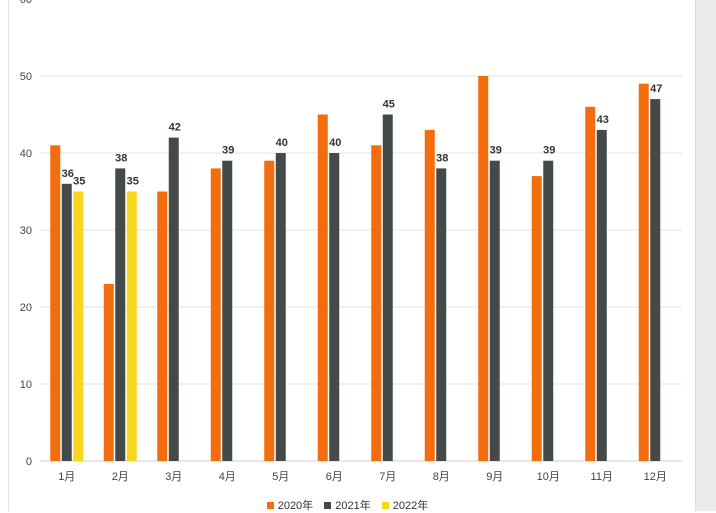  I want to click on legend-swatch-2020, so click(270, 505).